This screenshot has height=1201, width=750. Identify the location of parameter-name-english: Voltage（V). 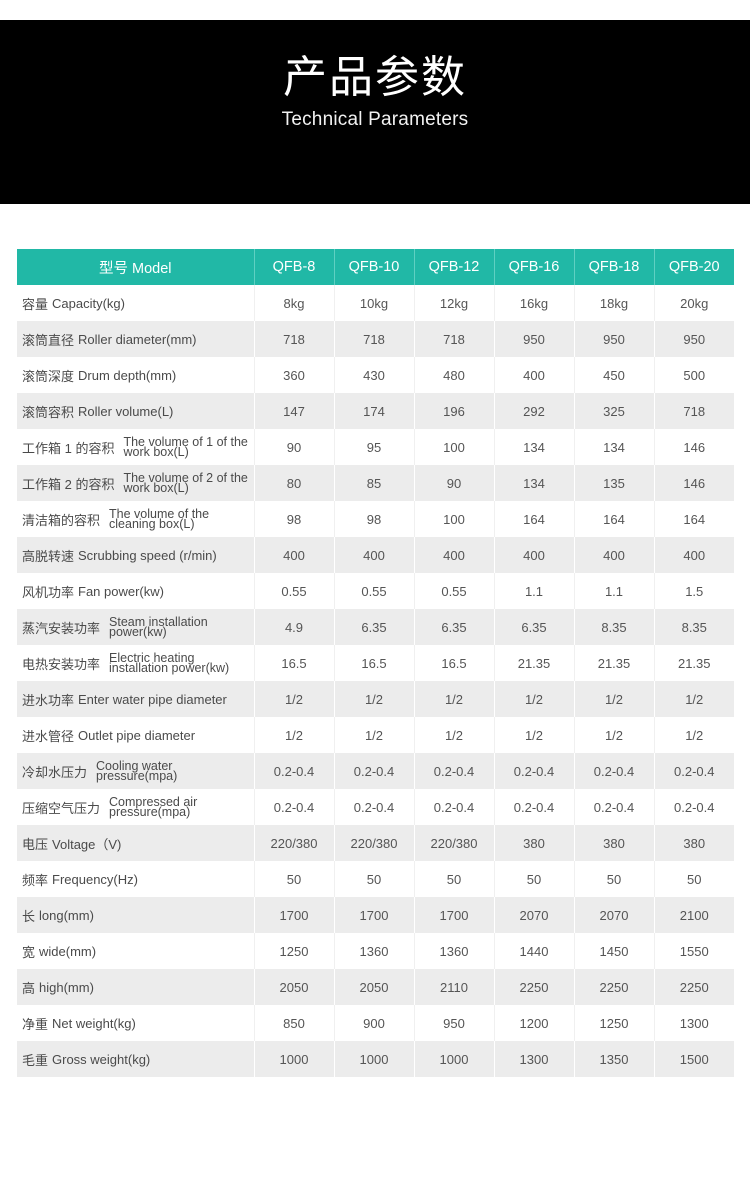
(87, 844).